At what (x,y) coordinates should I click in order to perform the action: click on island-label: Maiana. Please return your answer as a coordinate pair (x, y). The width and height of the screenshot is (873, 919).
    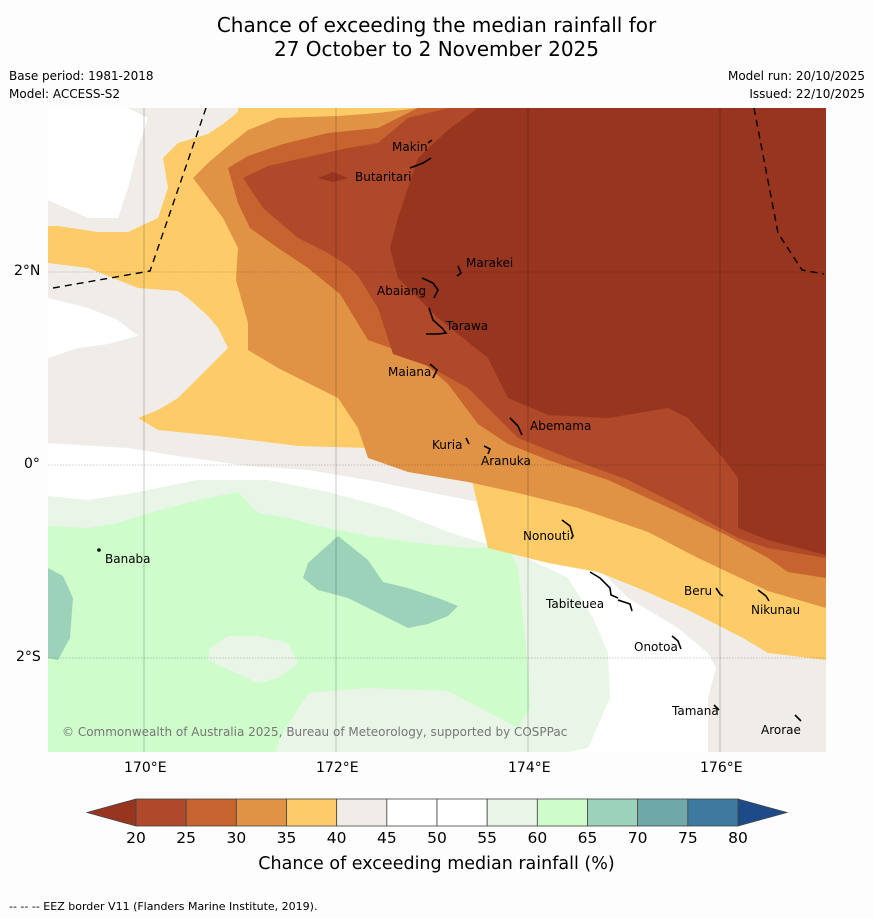
    Looking at the image, I should click on (409, 372).